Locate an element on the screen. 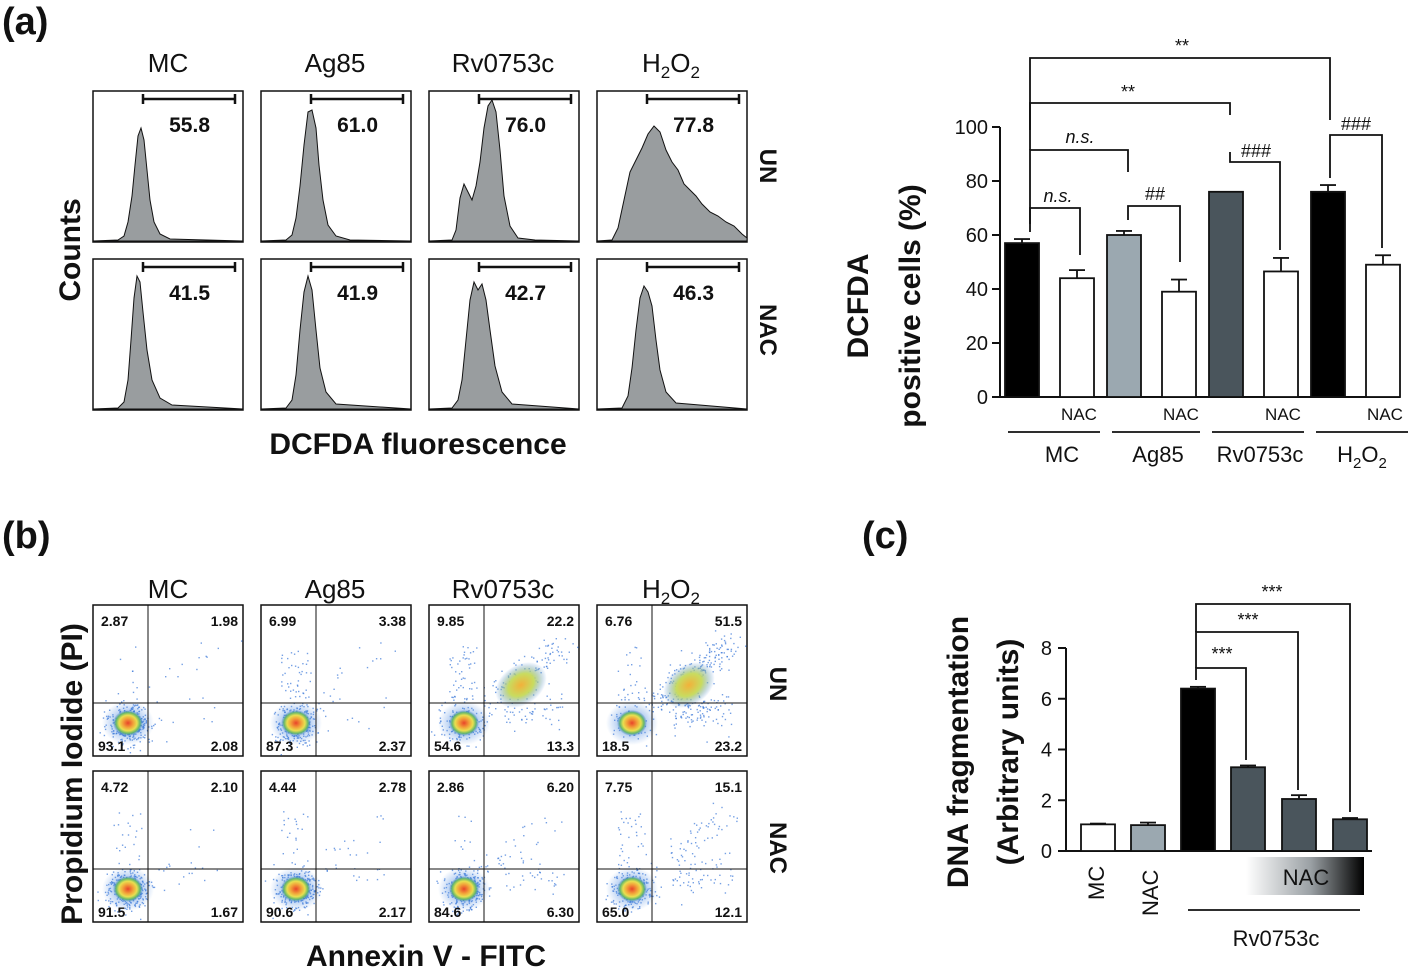  dcfda-bracket-h2o2-vs-nac is located at coordinates (1356, 191).